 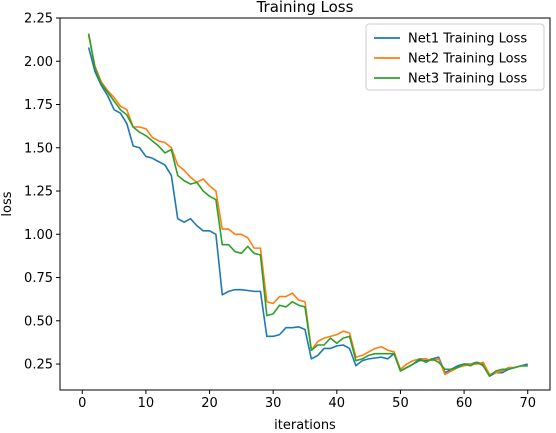 I want to click on y-axis-label: loss, so click(x=7, y=203).